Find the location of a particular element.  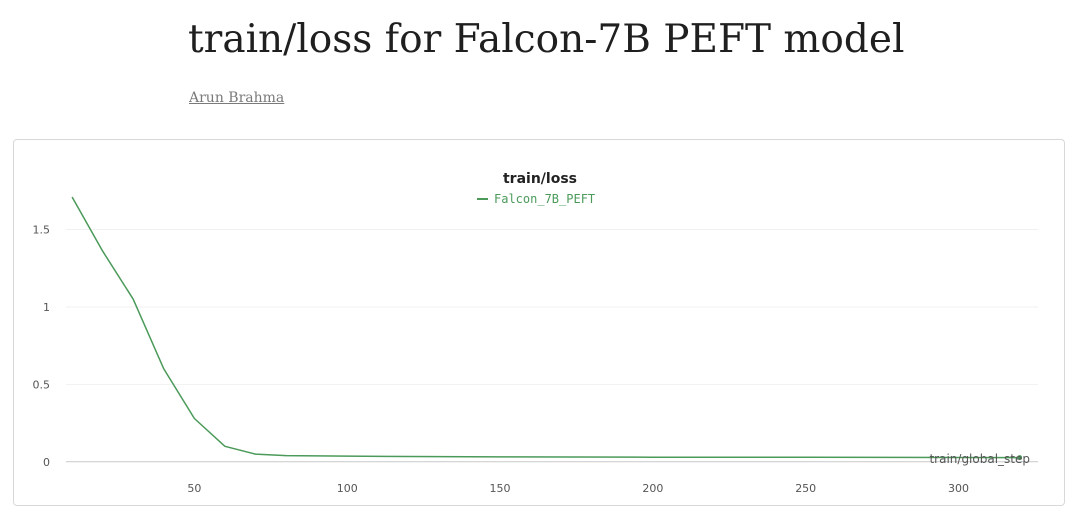

report-title: train/loss for Falcon-7B PEFT model is located at coordinates (546, 39).